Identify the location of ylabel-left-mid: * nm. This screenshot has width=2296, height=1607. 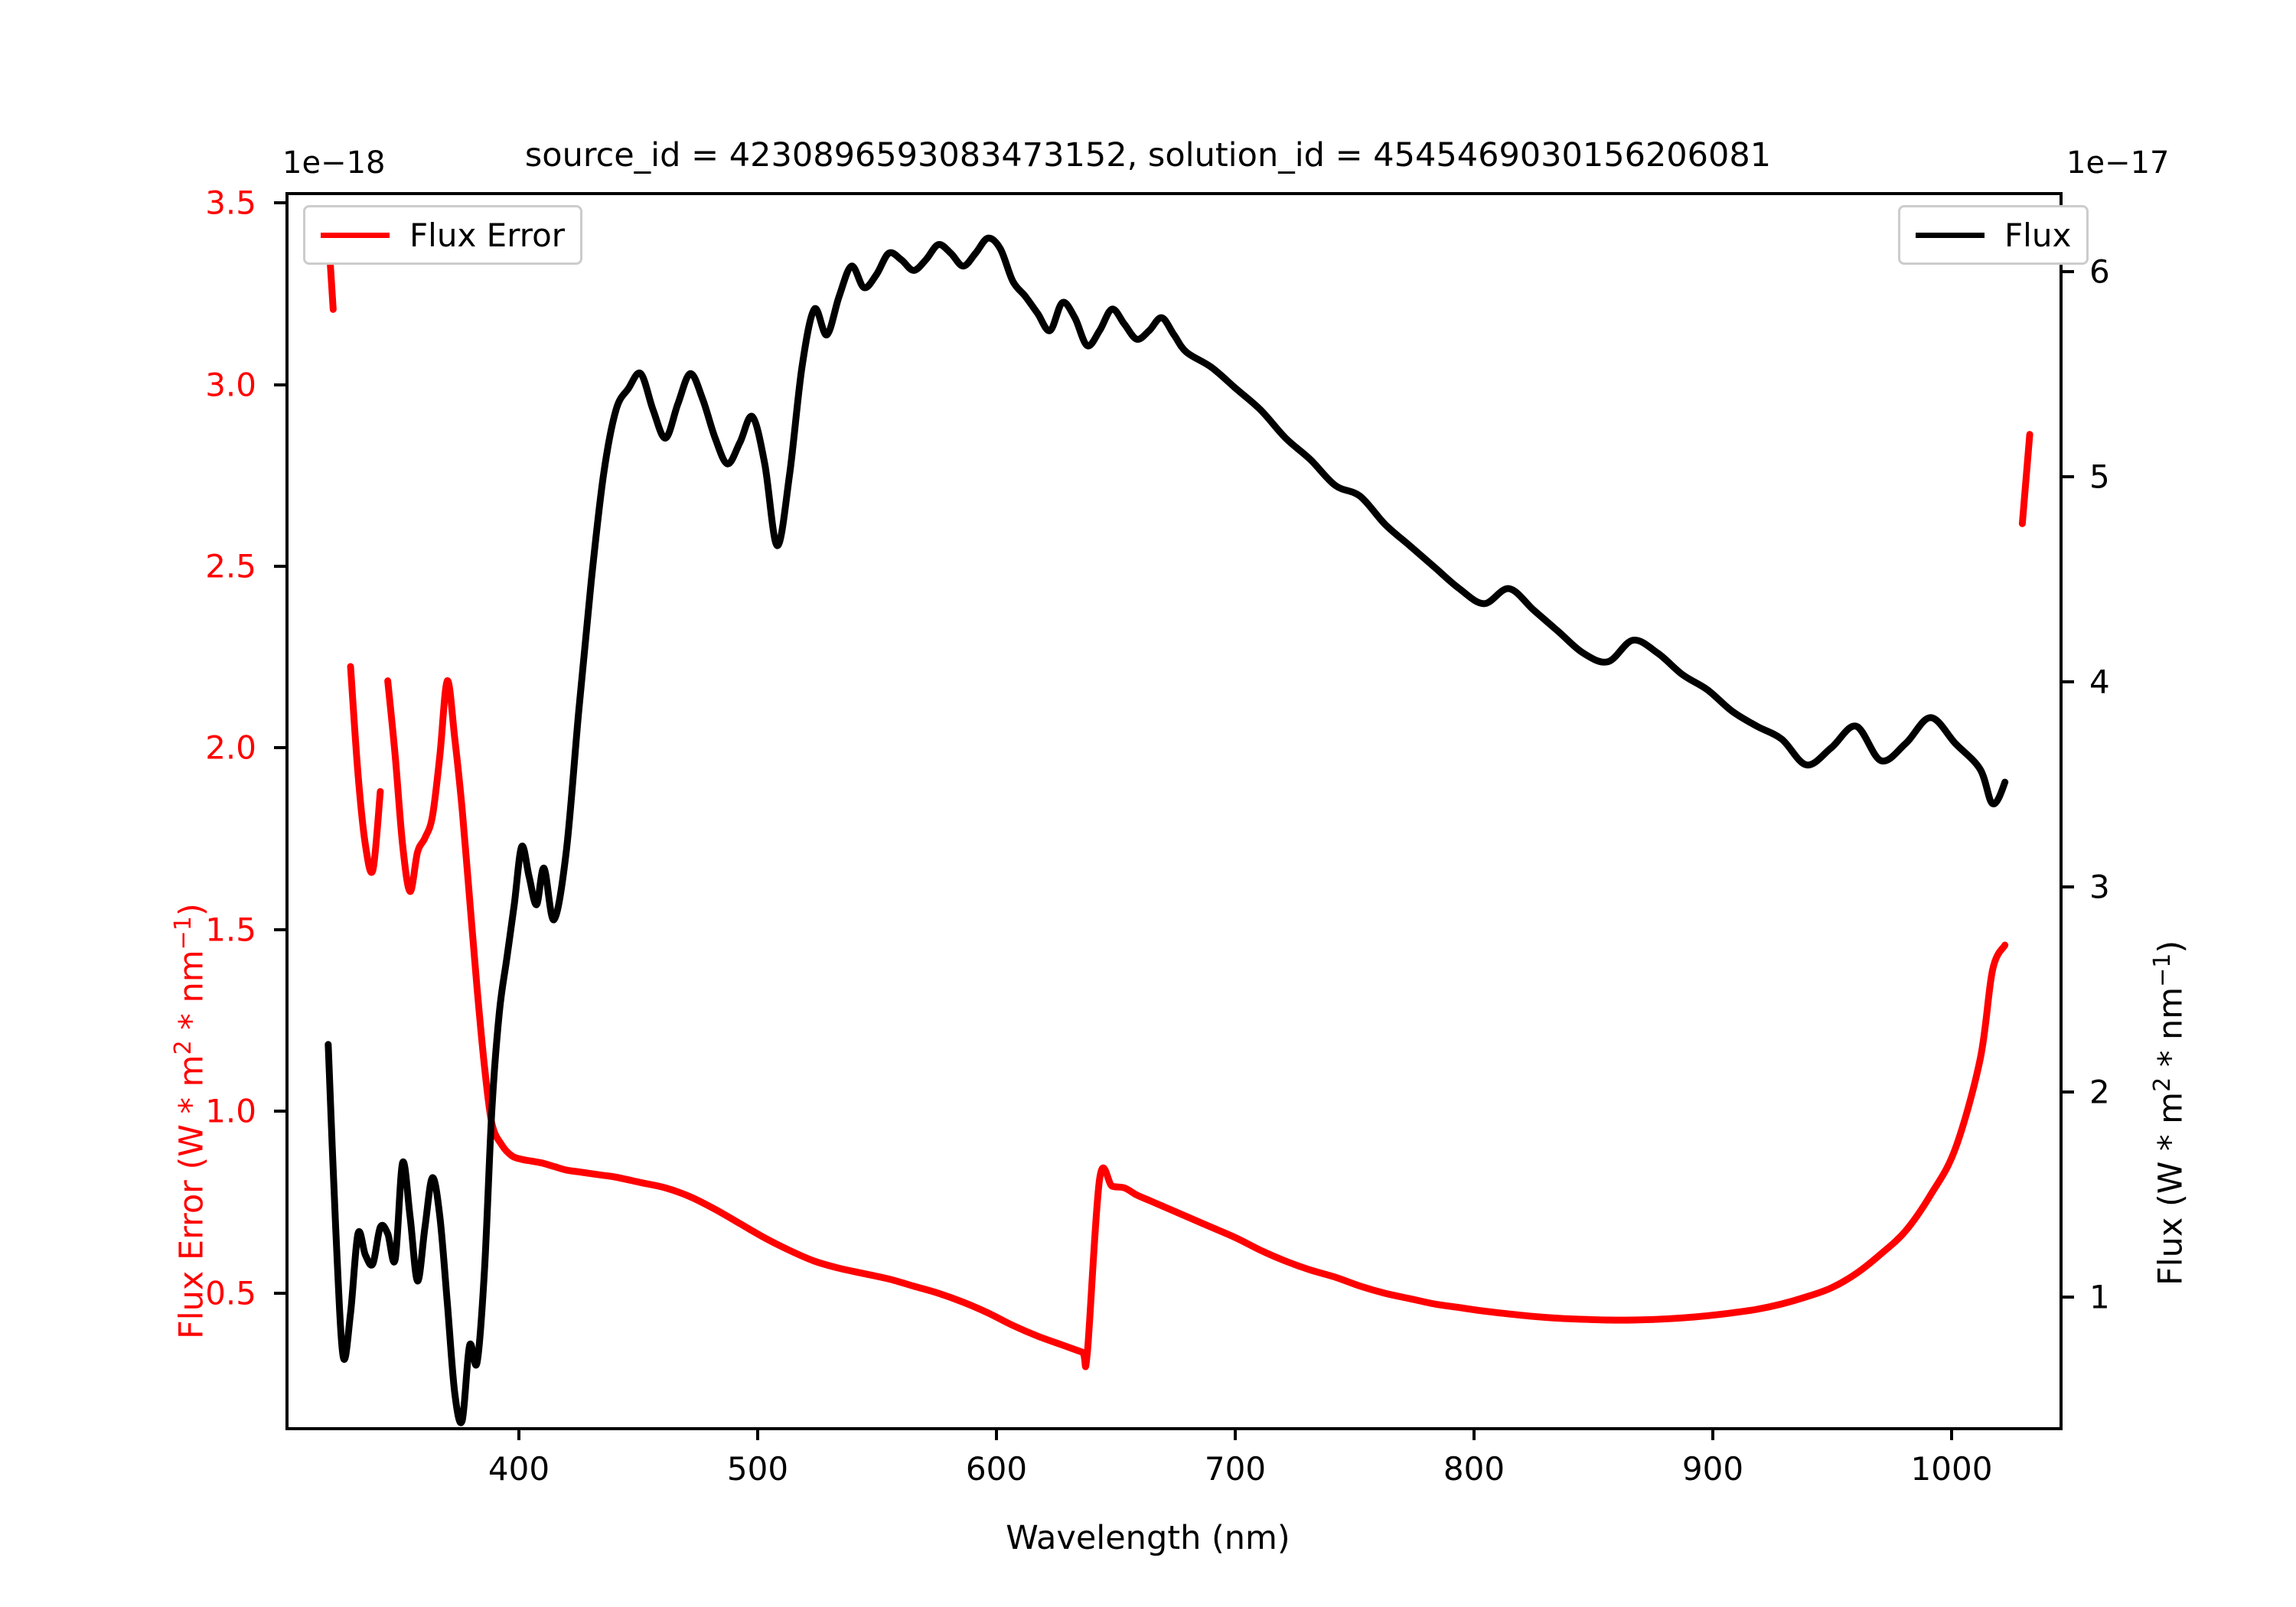
(191, 996).